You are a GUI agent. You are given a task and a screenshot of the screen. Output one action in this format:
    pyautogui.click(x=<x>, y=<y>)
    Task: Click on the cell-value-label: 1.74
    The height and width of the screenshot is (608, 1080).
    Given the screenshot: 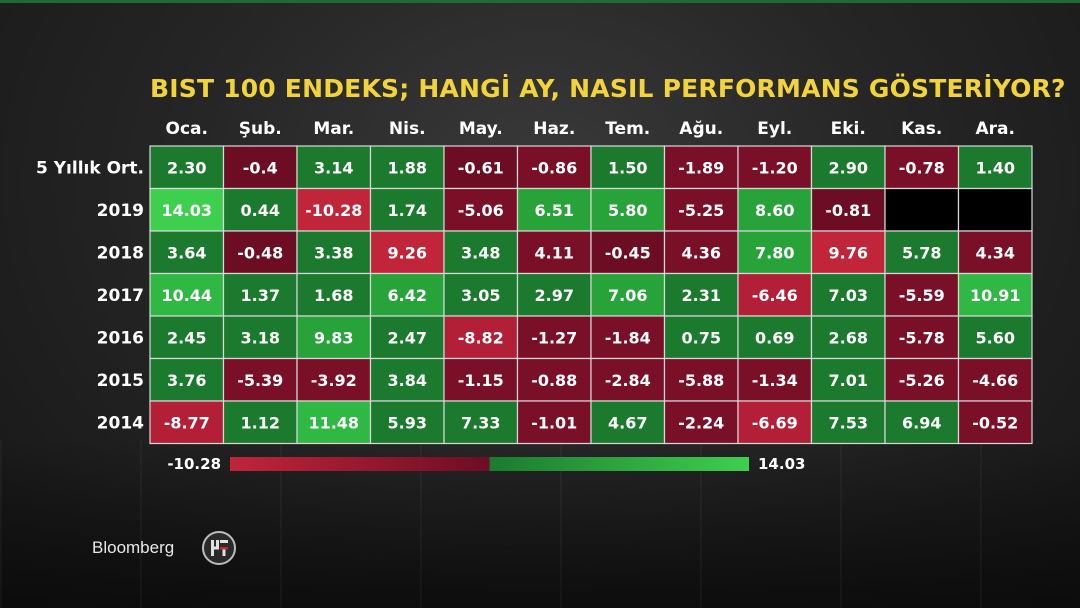 What is the action you would take?
    pyautogui.click(x=407, y=210)
    